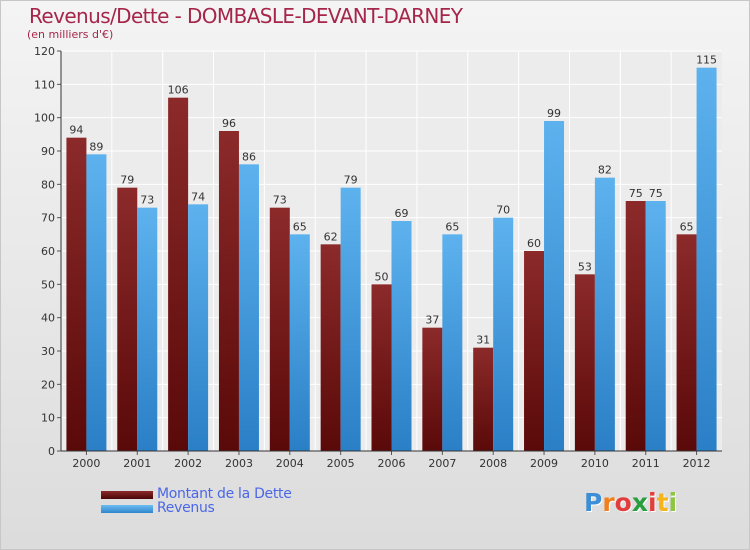 The image size is (750, 550). Describe the element at coordinates (605, 170) in the screenshot. I see `data-label-revenus-2010: 82` at that location.